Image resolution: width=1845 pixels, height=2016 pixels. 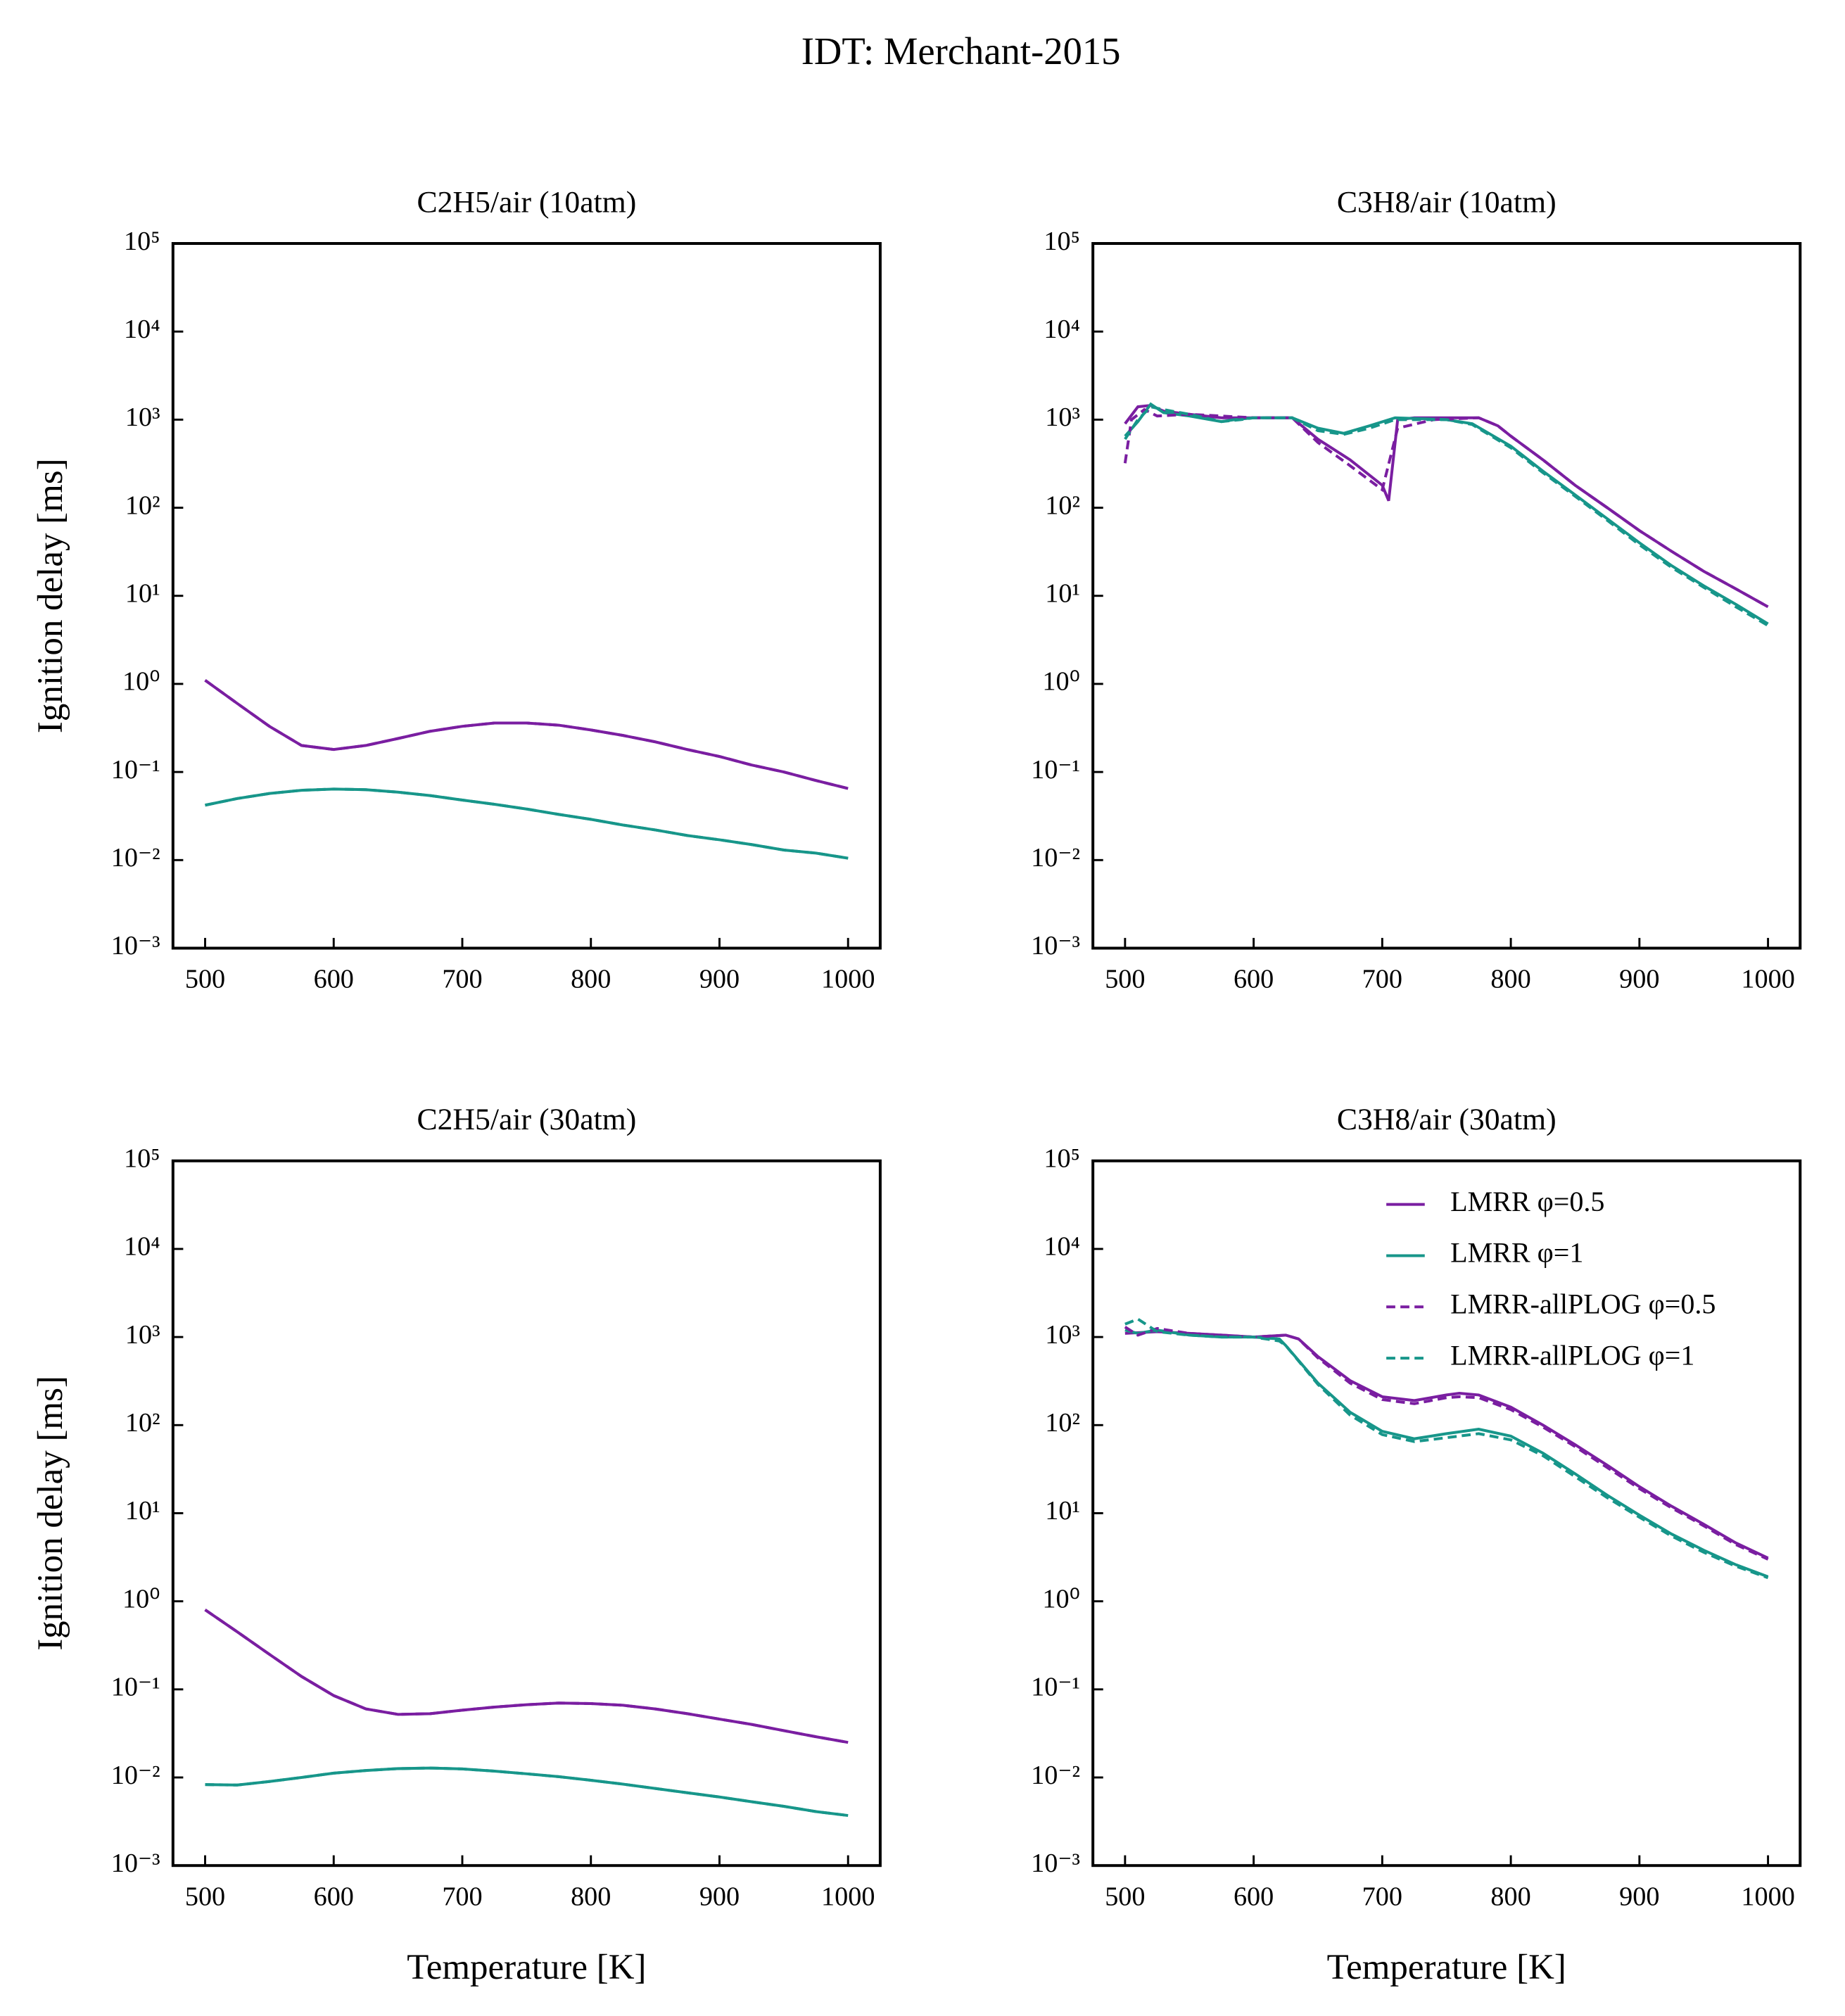 I want to click on subplot-title: C2H5/air (30atm), so click(x=526, y=1119).